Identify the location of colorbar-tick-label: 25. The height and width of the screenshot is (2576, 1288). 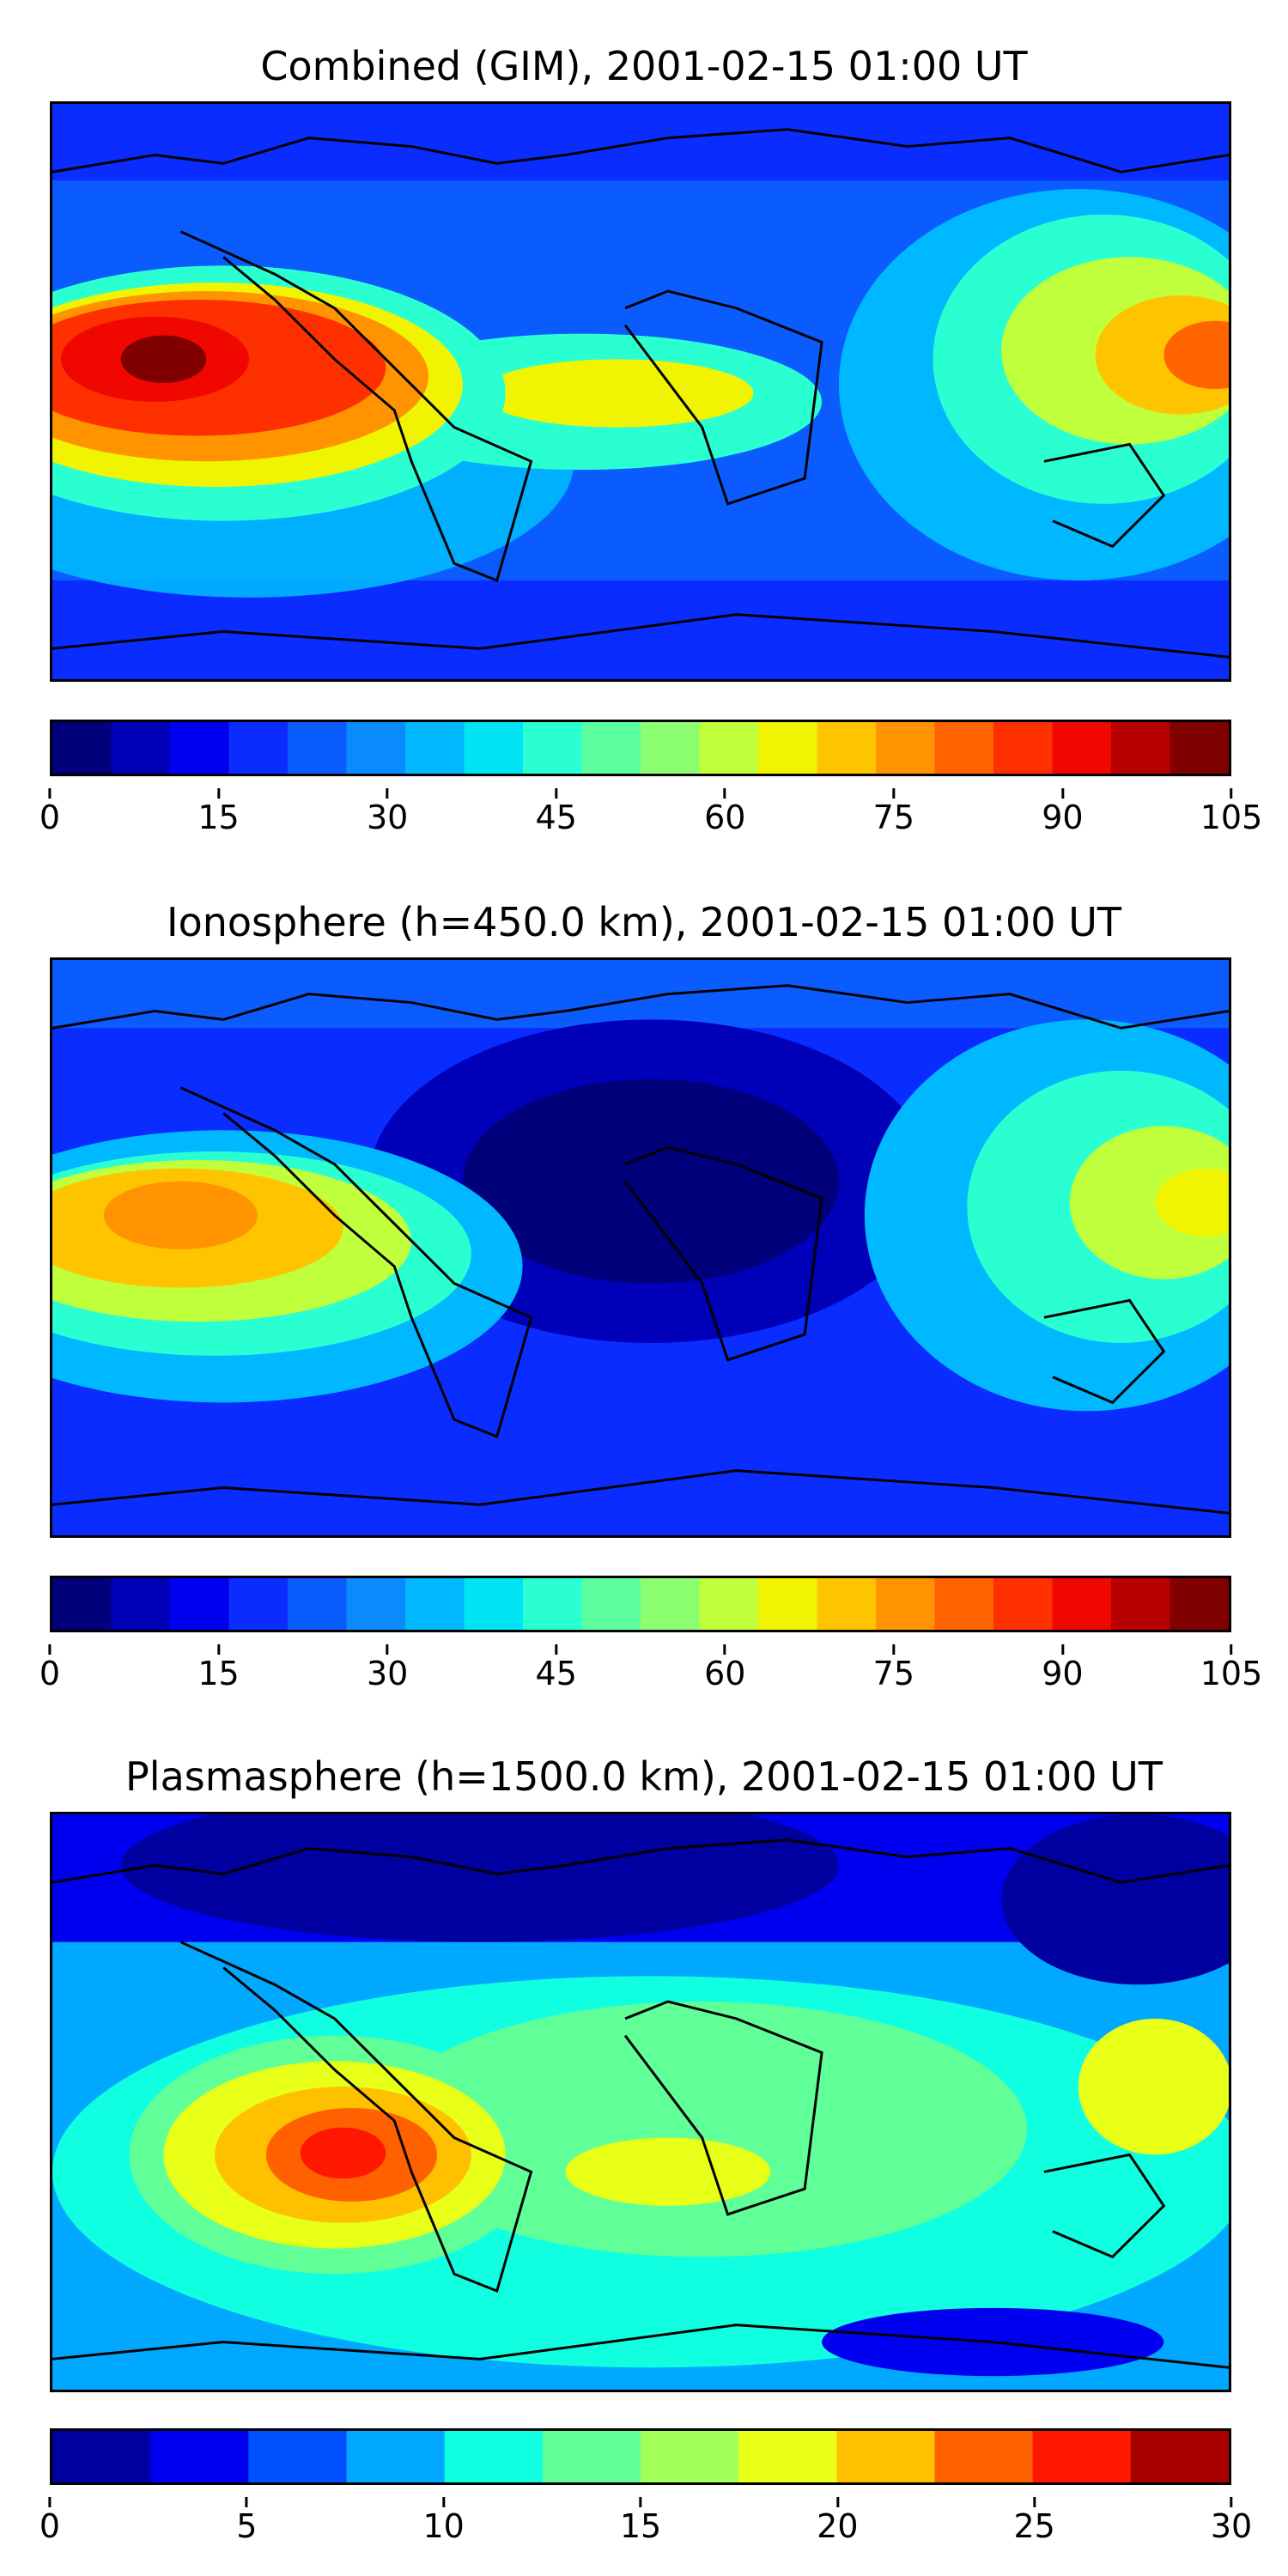
(1034, 2526).